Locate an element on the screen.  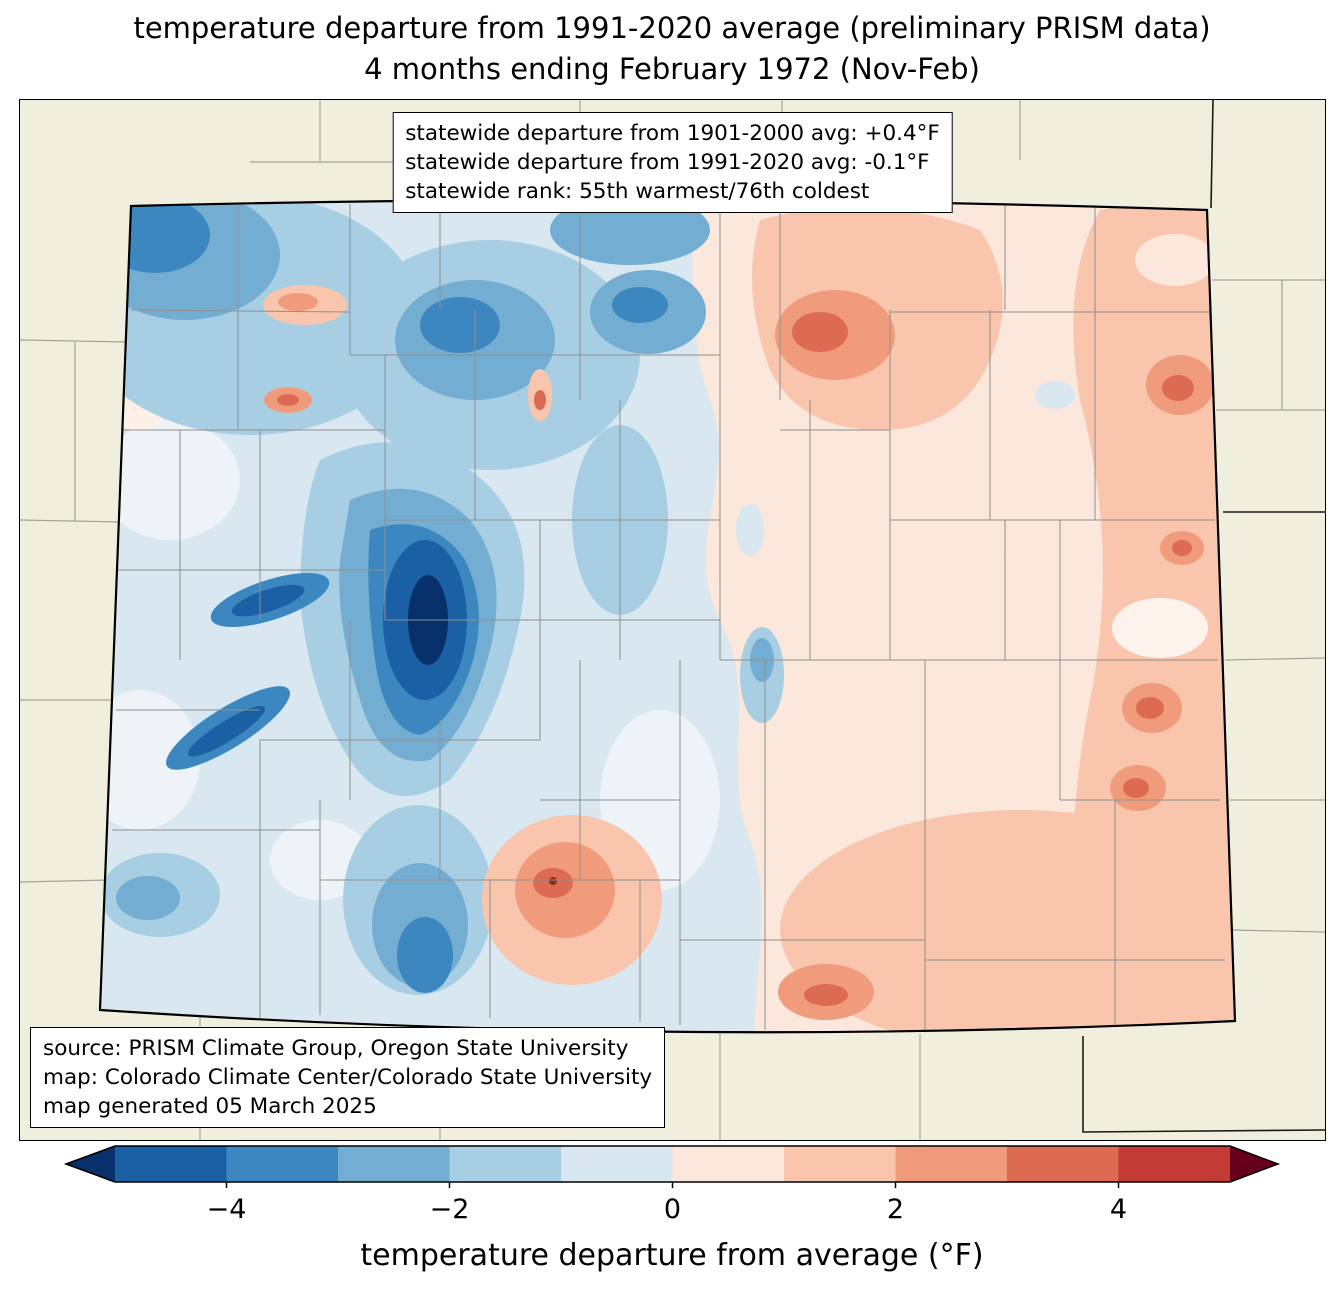
colorbar-label: temperature departure from average (°F) is located at coordinates (672, 1255).